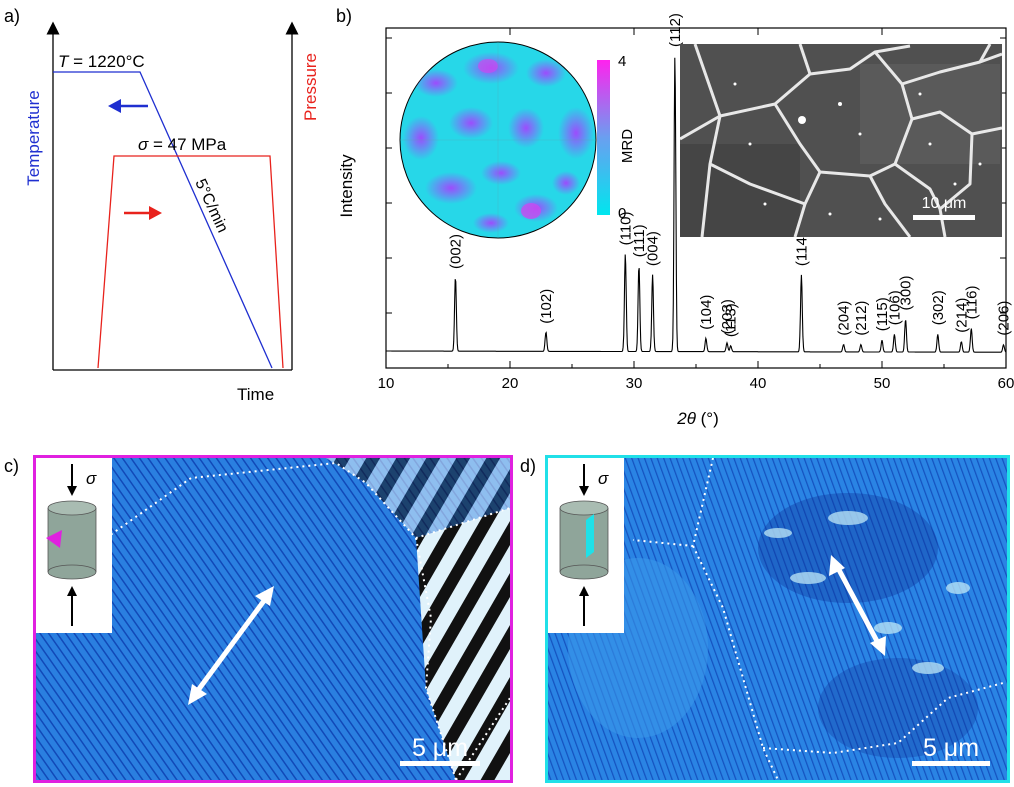 The height and width of the screenshot is (787, 1014). Describe the element at coordinates (882, 314) in the screenshot. I see `peak-label: (115)` at that location.